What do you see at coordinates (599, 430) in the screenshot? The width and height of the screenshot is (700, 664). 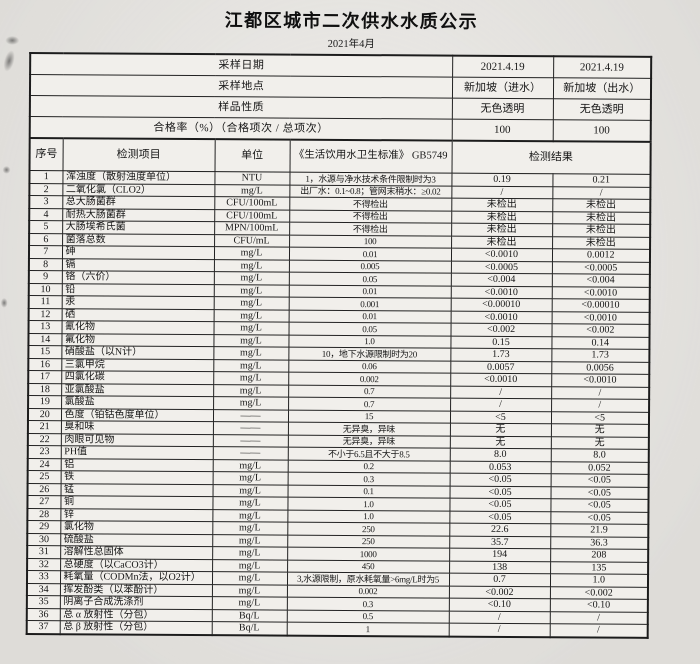 I see `cell-r2: 无` at bounding box center [599, 430].